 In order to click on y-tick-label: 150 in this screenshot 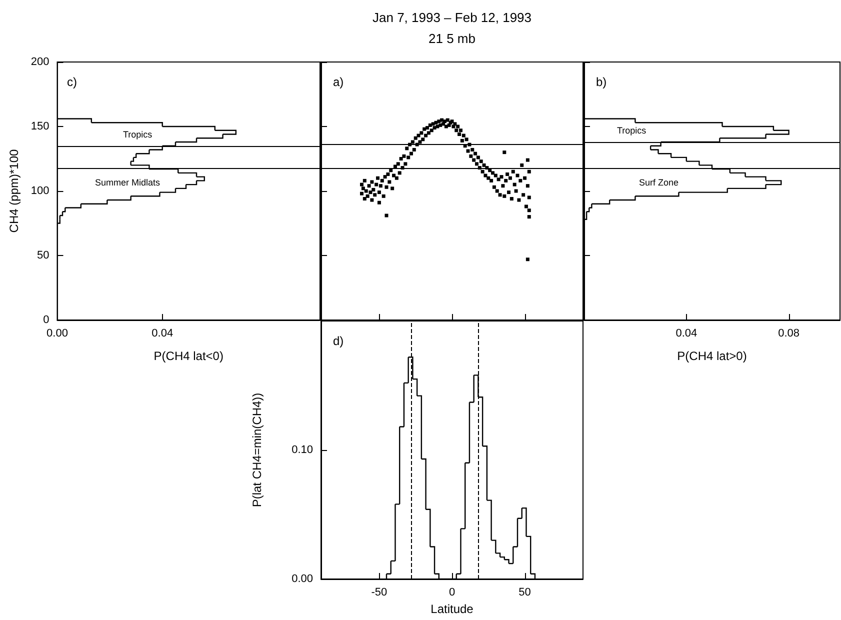, I will do `click(40, 126)`.